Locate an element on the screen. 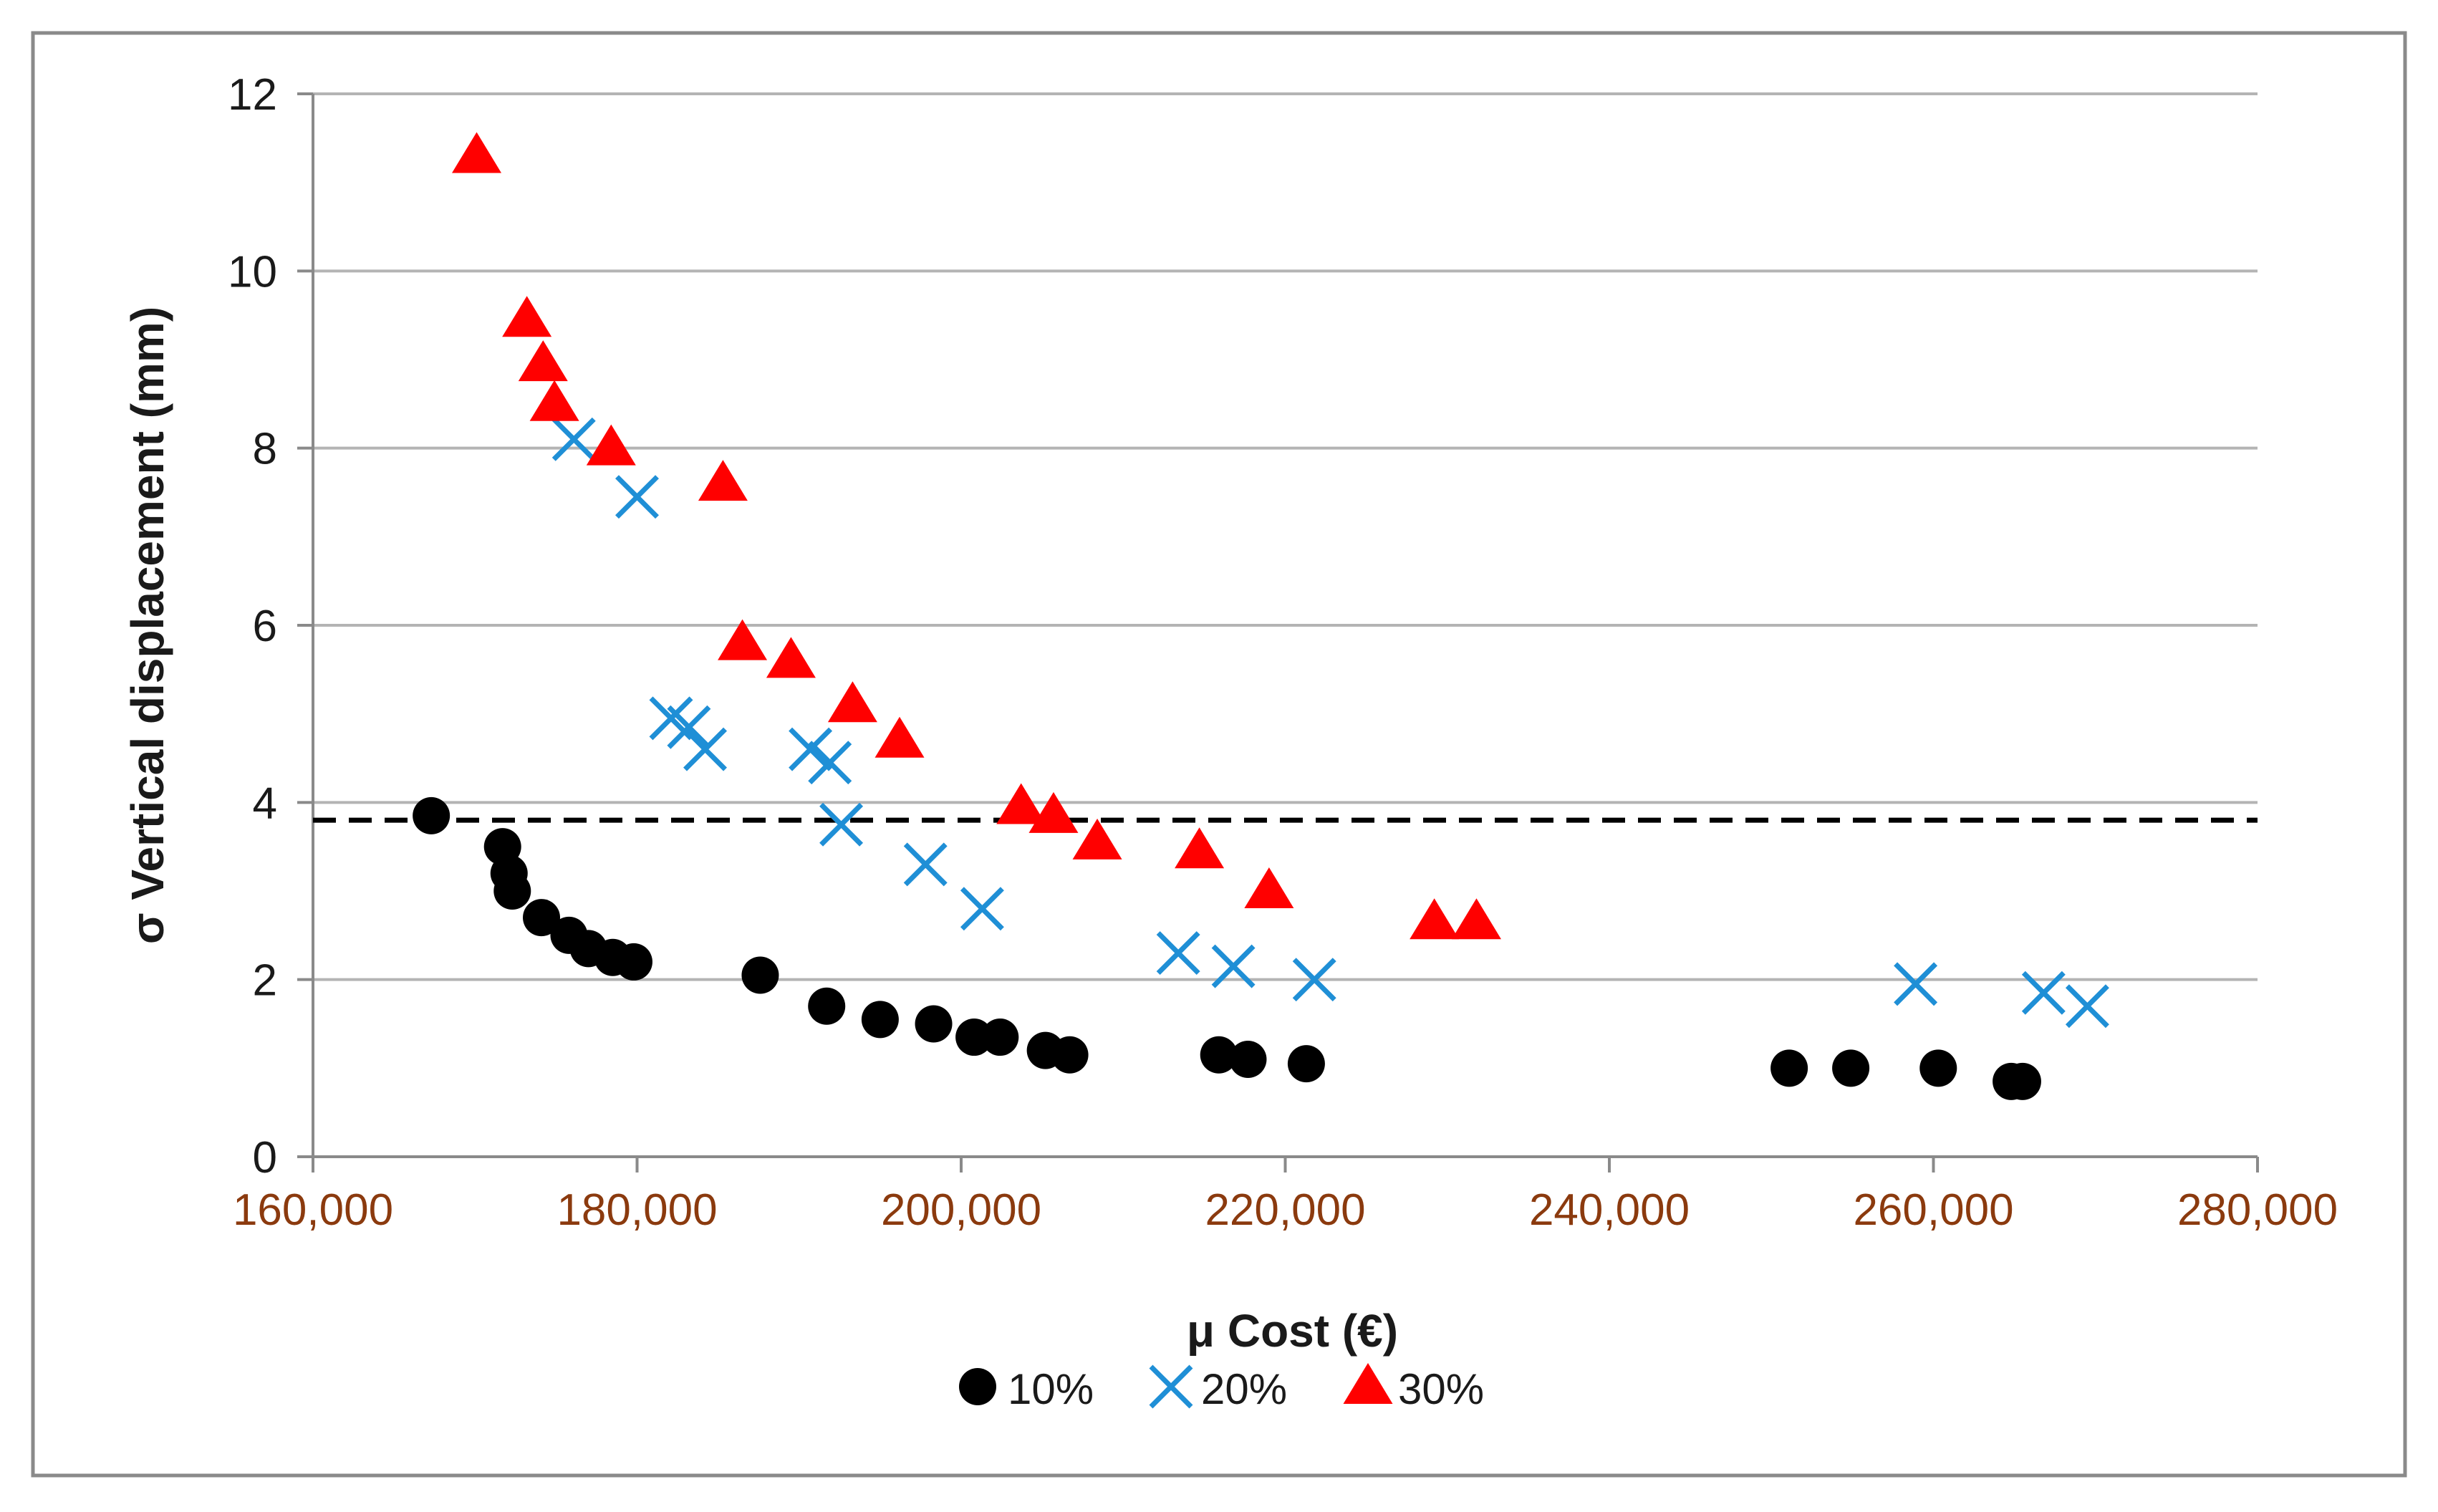  legend-marker-20pct is located at coordinates (1171, 1386).